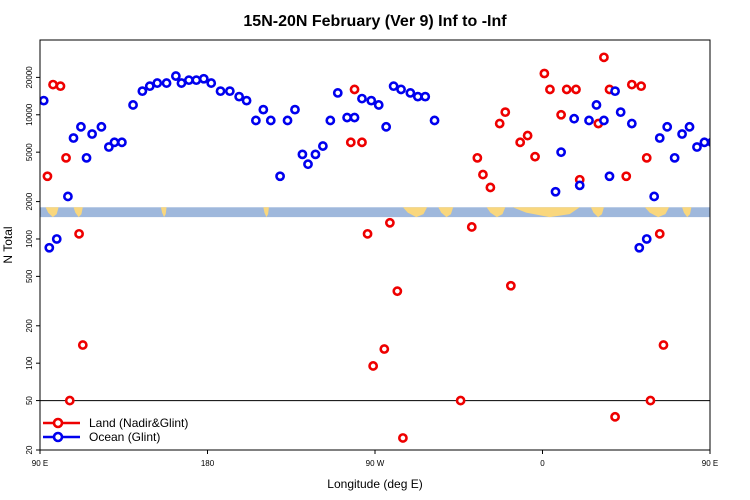 The height and width of the screenshot is (500, 750). Describe the element at coordinates (32, 260) in the screenshot. I see `y-axis: 20 50 100 200 500 1000 2000 5000 10000 20000` at that location.